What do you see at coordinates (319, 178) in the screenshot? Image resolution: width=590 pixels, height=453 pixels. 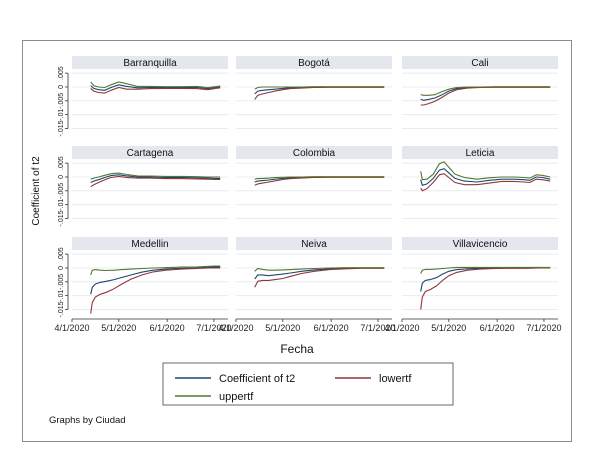 I see `series-line-colombia-upper` at bounding box center [319, 178].